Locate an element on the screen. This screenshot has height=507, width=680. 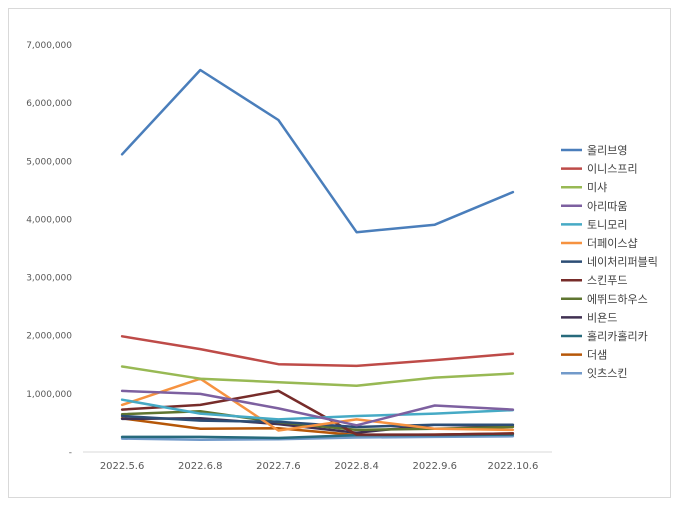
legend-label-4: 토니모리 is located at coordinates (607, 224).